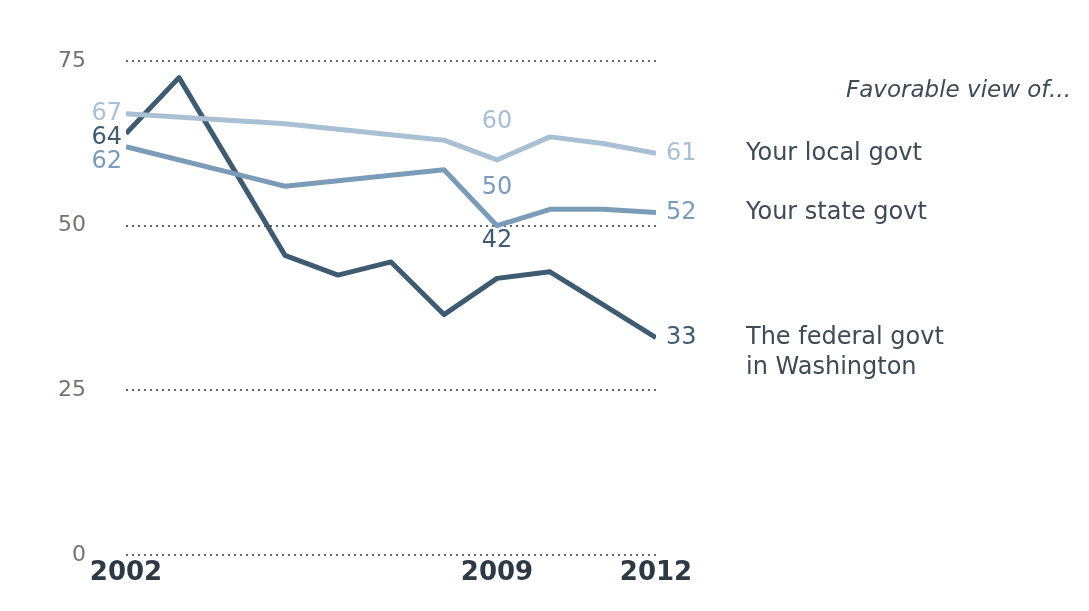  What do you see at coordinates (497, 238) in the screenshot?
I see `data-label: 42` at bounding box center [497, 238].